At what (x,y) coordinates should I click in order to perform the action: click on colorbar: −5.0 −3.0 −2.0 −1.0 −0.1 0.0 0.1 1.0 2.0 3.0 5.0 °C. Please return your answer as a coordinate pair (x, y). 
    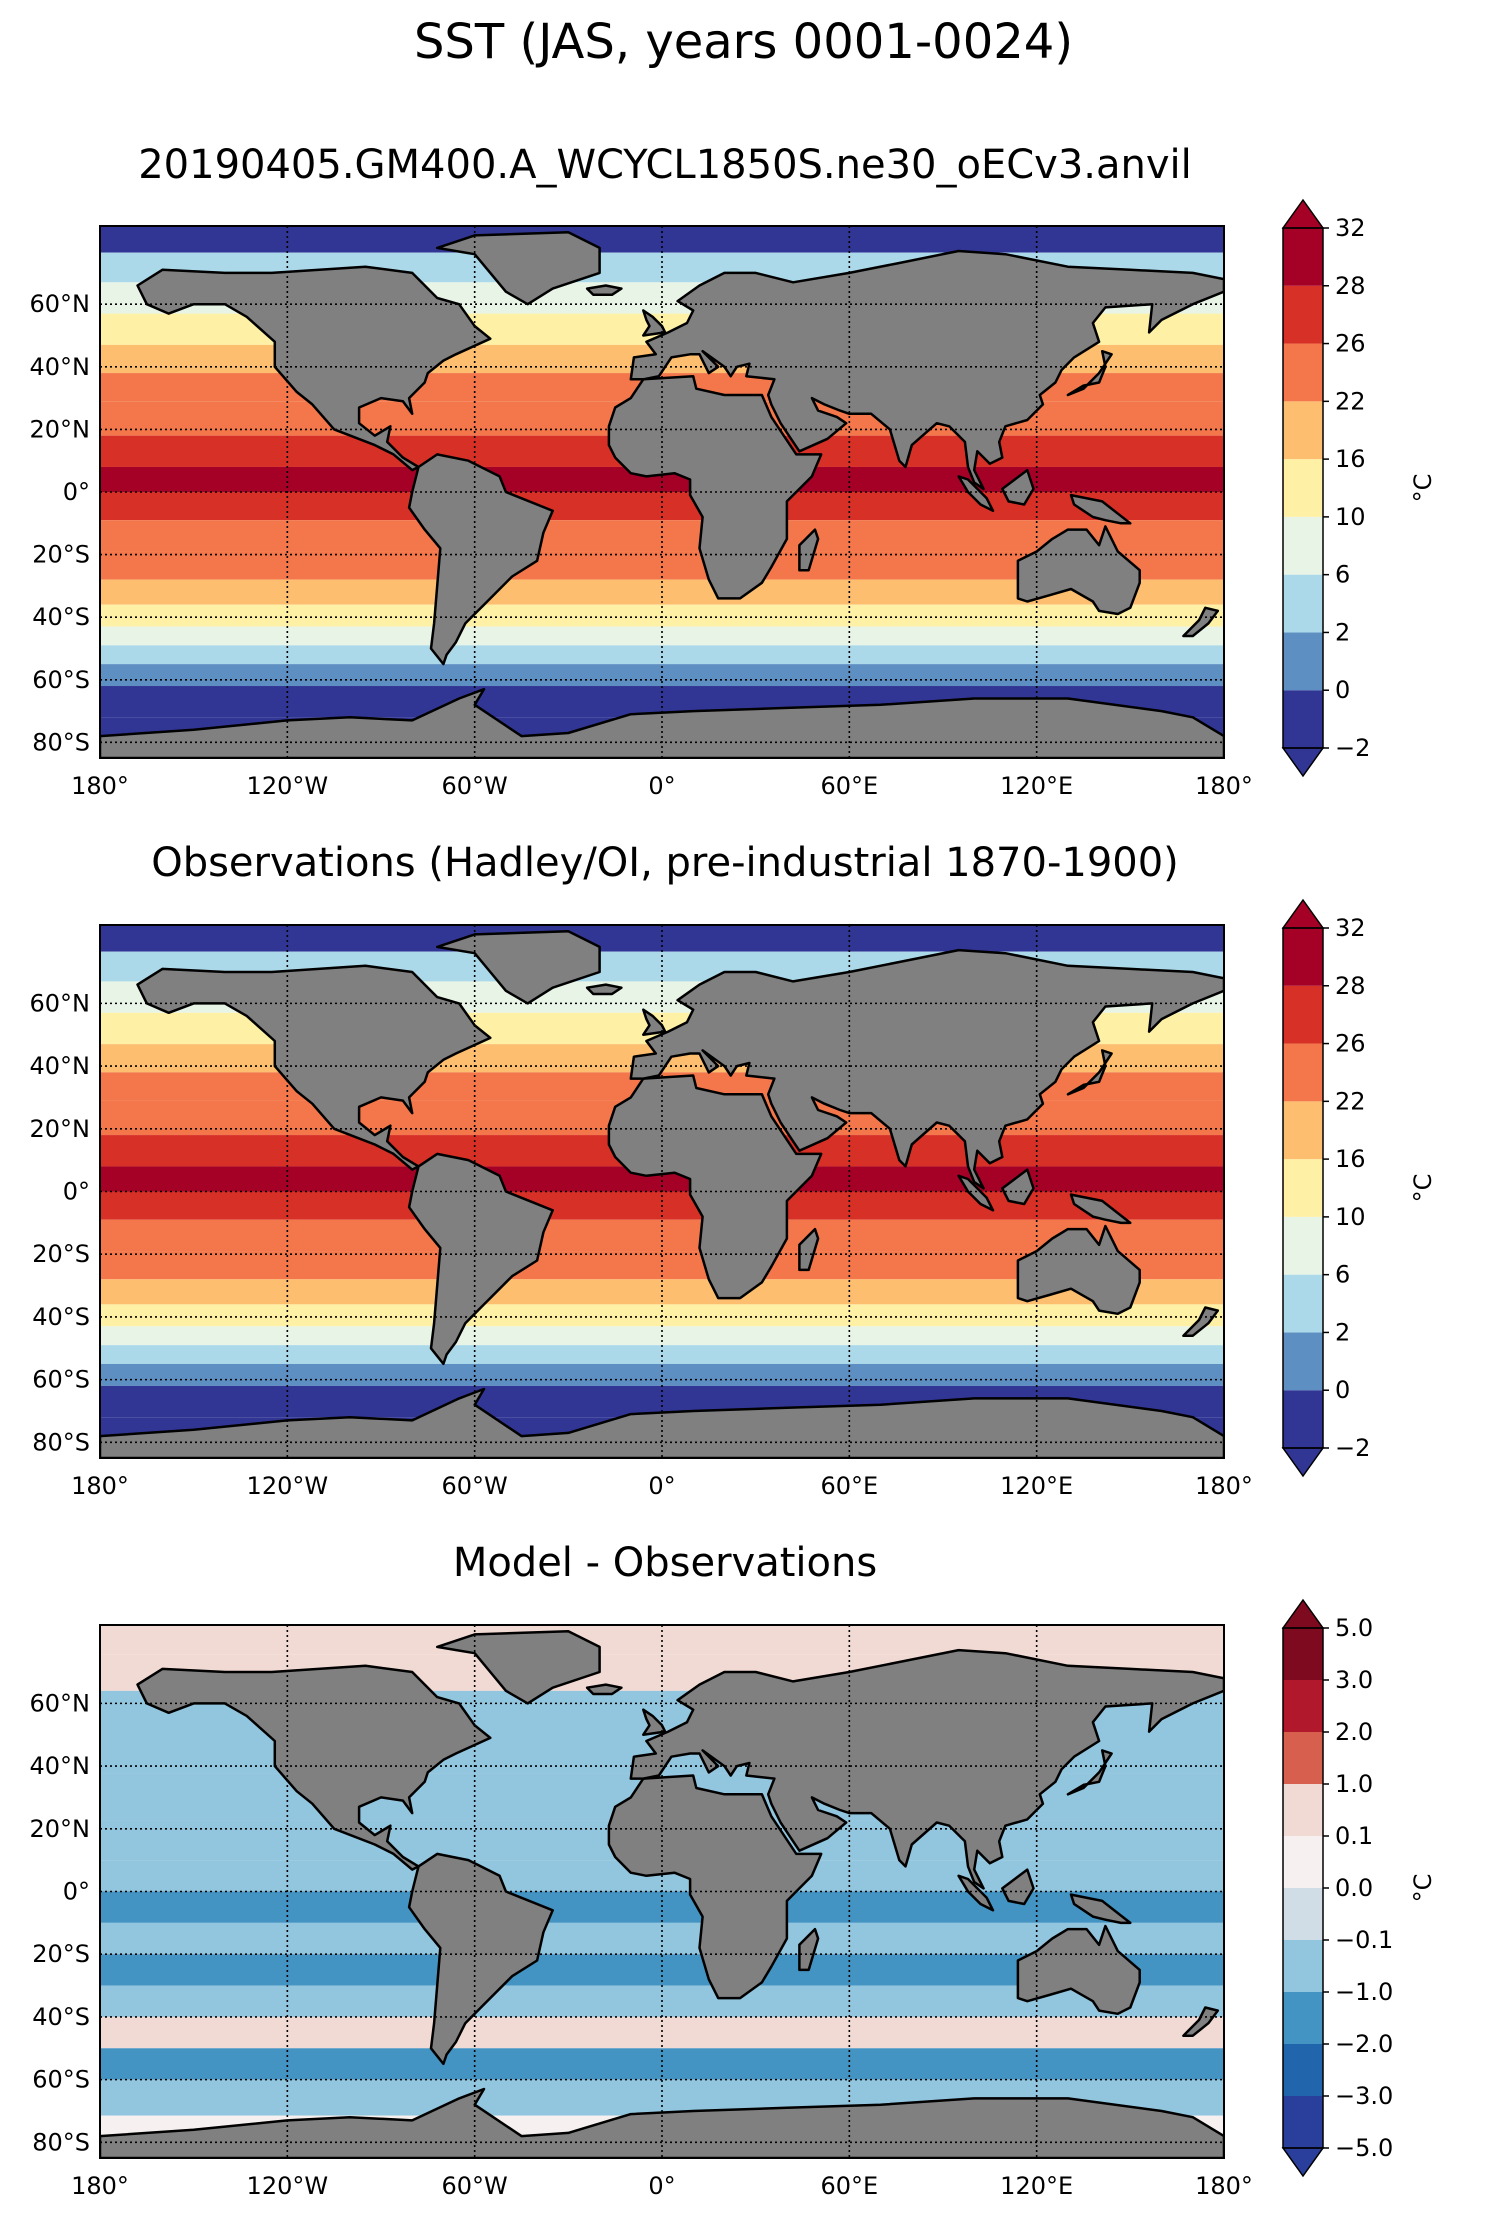
    Looking at the image, I should click on (1359, 1888).